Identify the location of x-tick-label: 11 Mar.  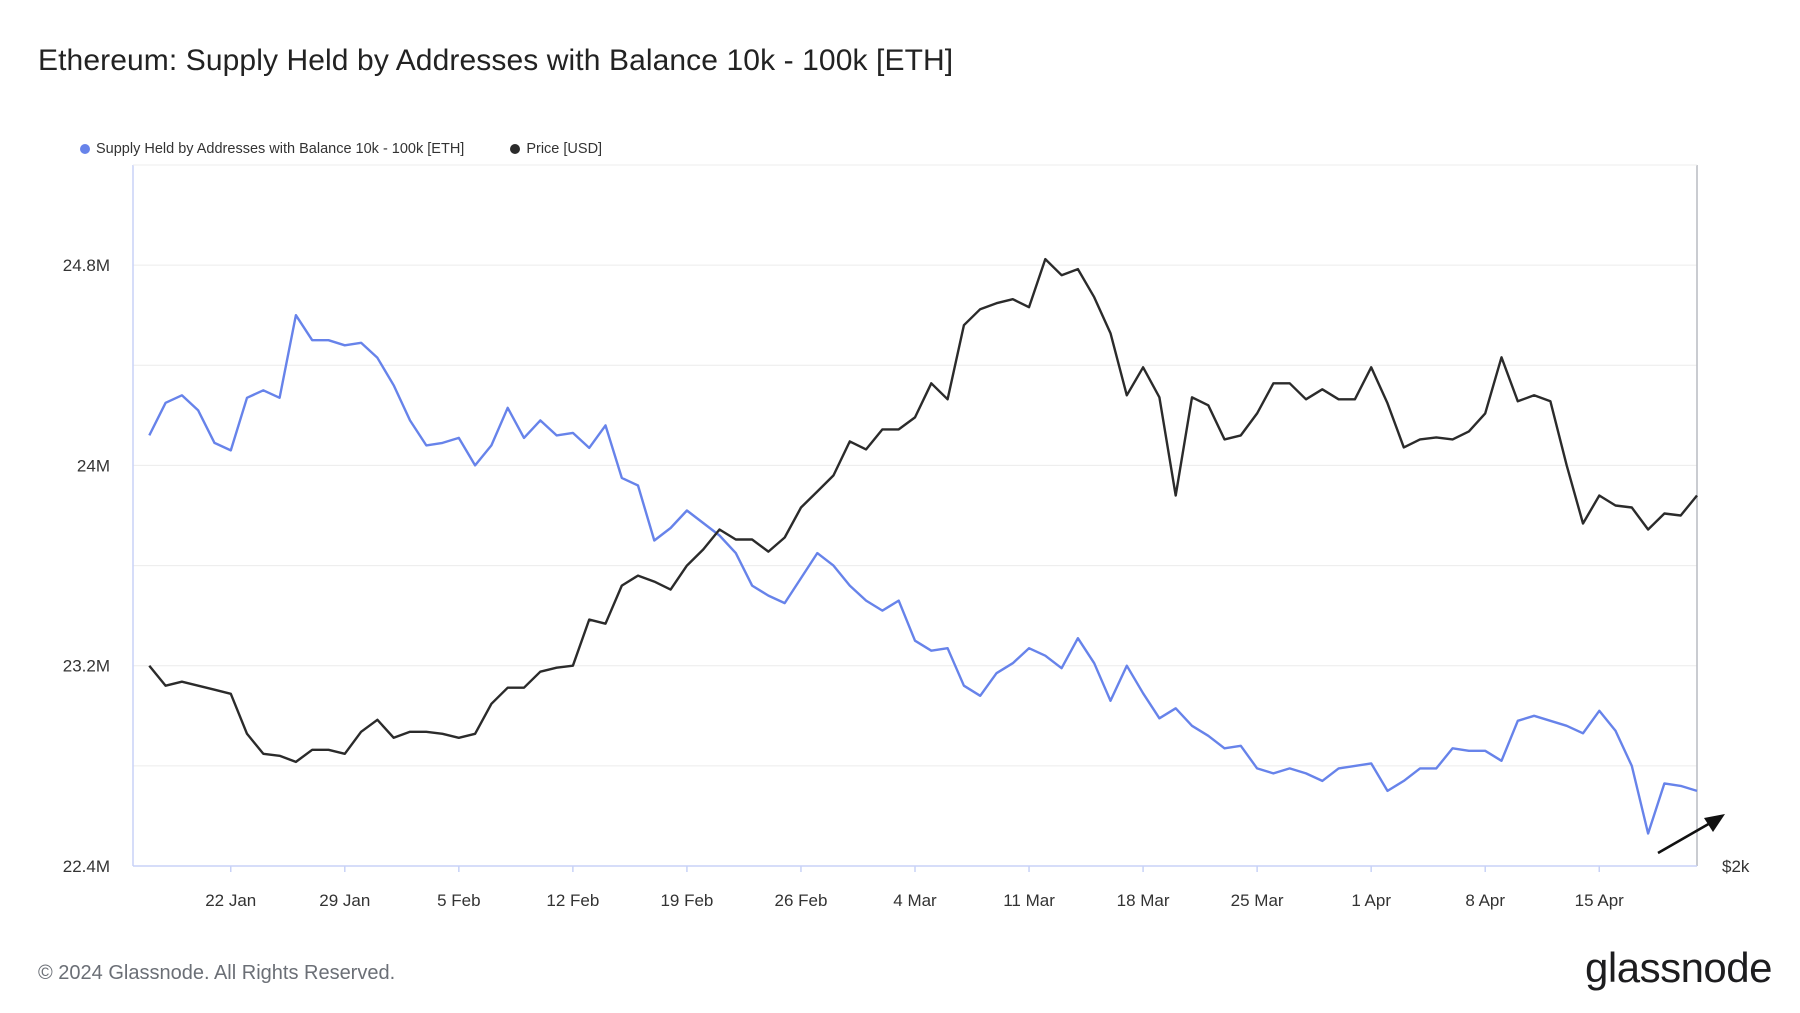
(1029, 900).